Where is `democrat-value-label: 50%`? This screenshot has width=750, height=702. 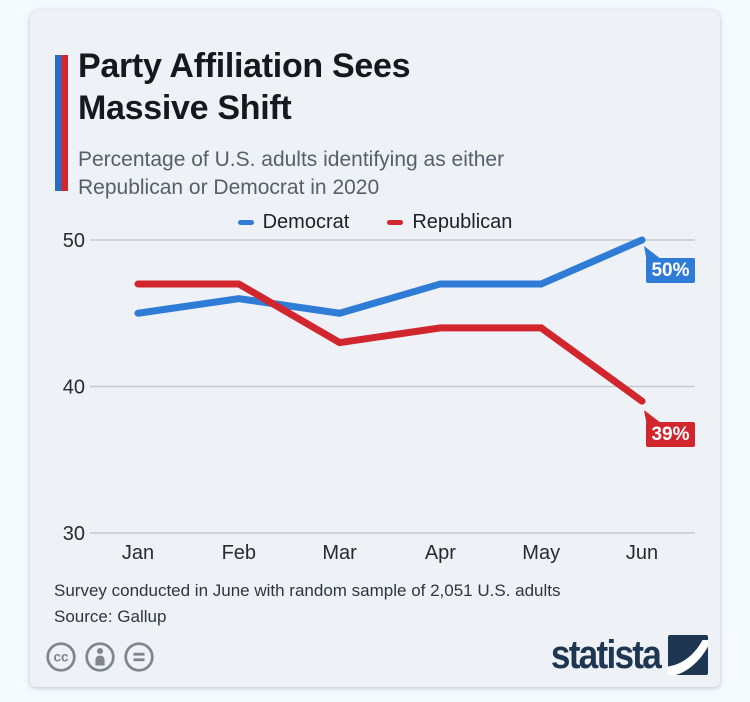
democrat-value-label: 50% is located at coordinates (670, 270).